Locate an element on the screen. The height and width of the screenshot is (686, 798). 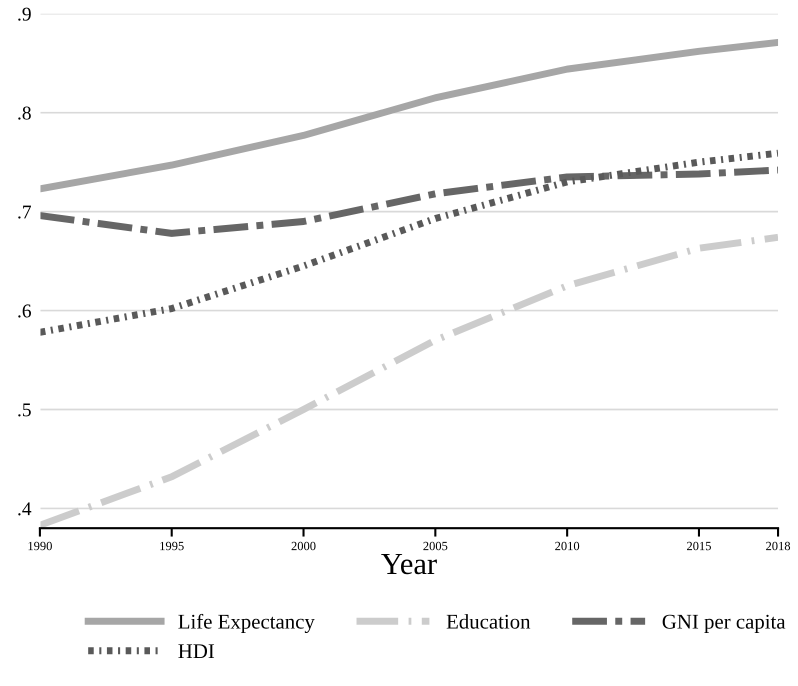
x-tick-label: 2018 is located at coordinates (778, 546).